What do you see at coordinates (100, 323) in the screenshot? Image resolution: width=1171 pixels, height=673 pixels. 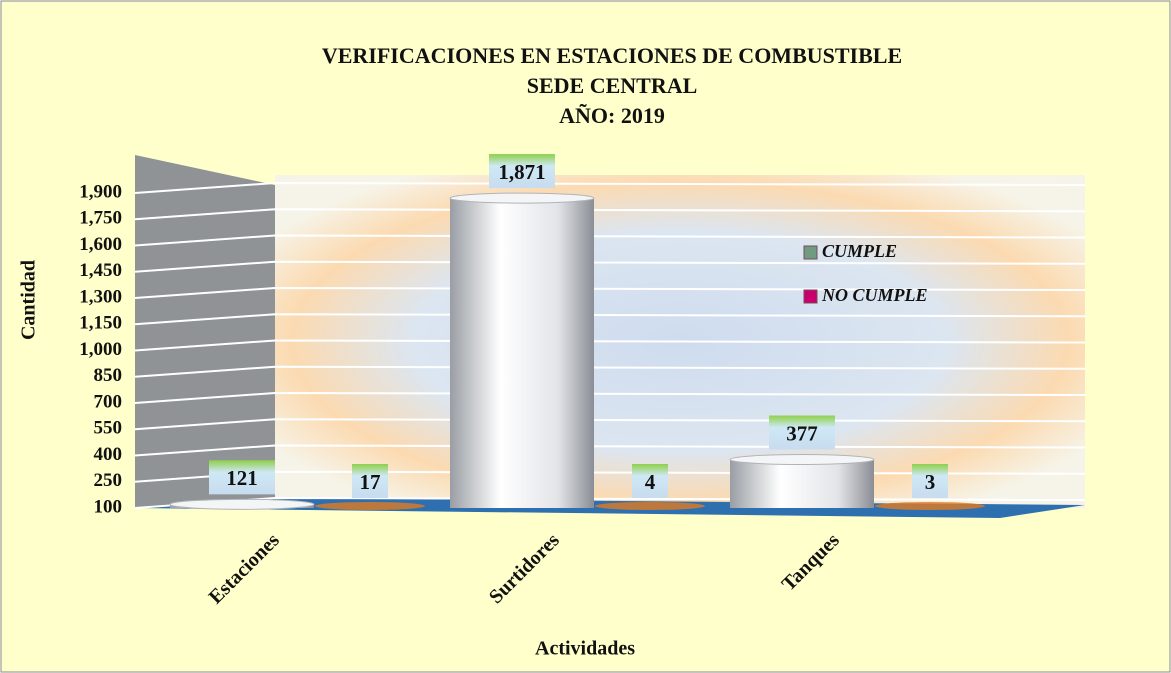 I see `y-tick-label: 1,150` at bounding box center [100, 323].